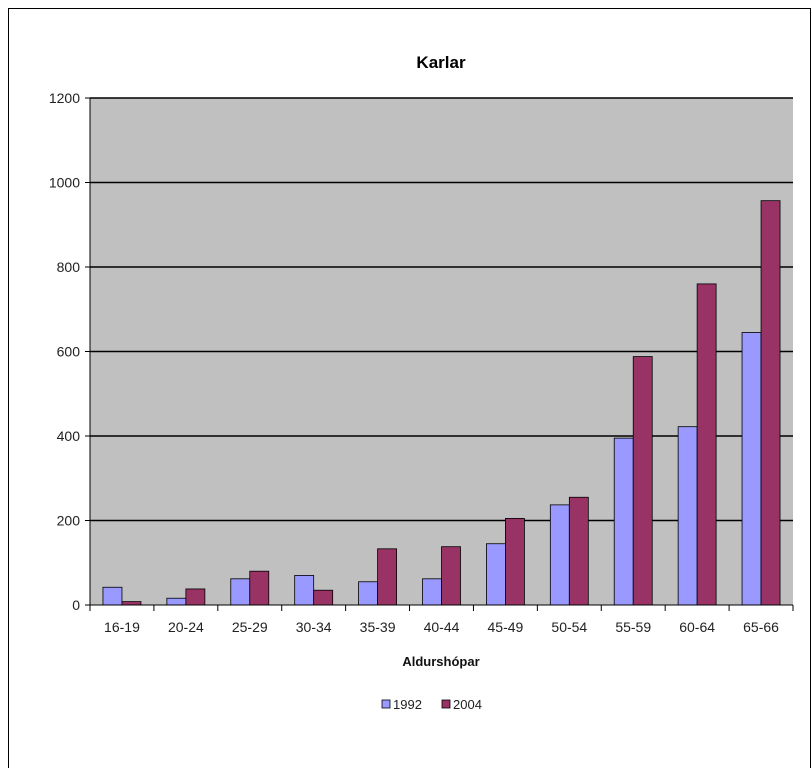 Image resolution: width=812 pixels, height=768 pixels. What do you see at coordinates (440, 661) in the screenshot?
I see `x-axis-label: Aldurshópar` at bounding box center [440, 661].